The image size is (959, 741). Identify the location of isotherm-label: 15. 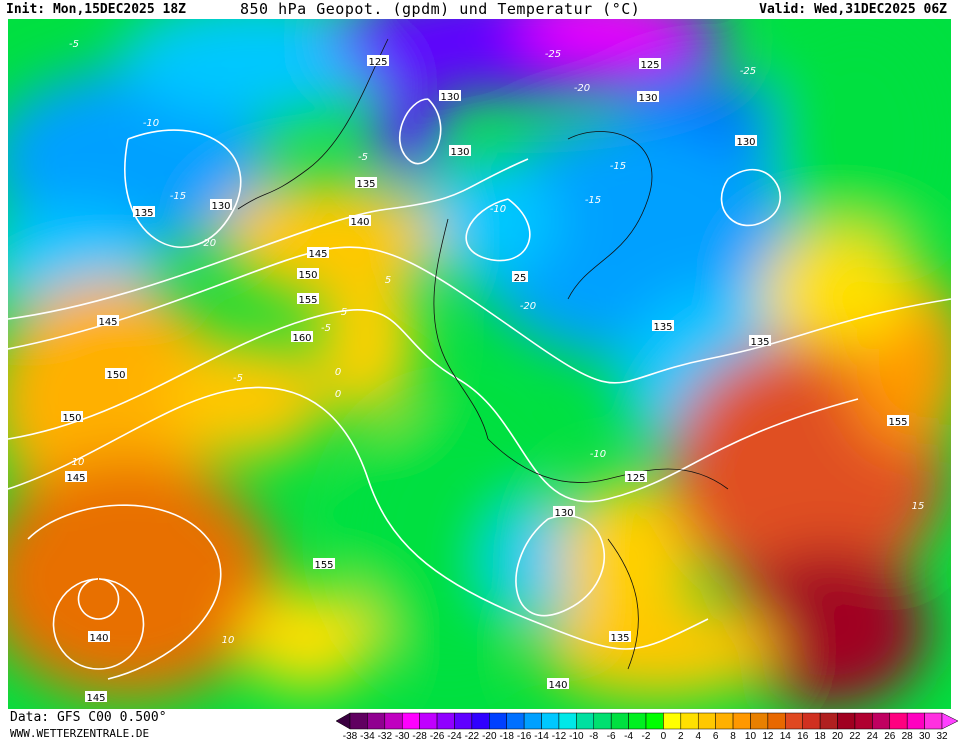
(918, 506).